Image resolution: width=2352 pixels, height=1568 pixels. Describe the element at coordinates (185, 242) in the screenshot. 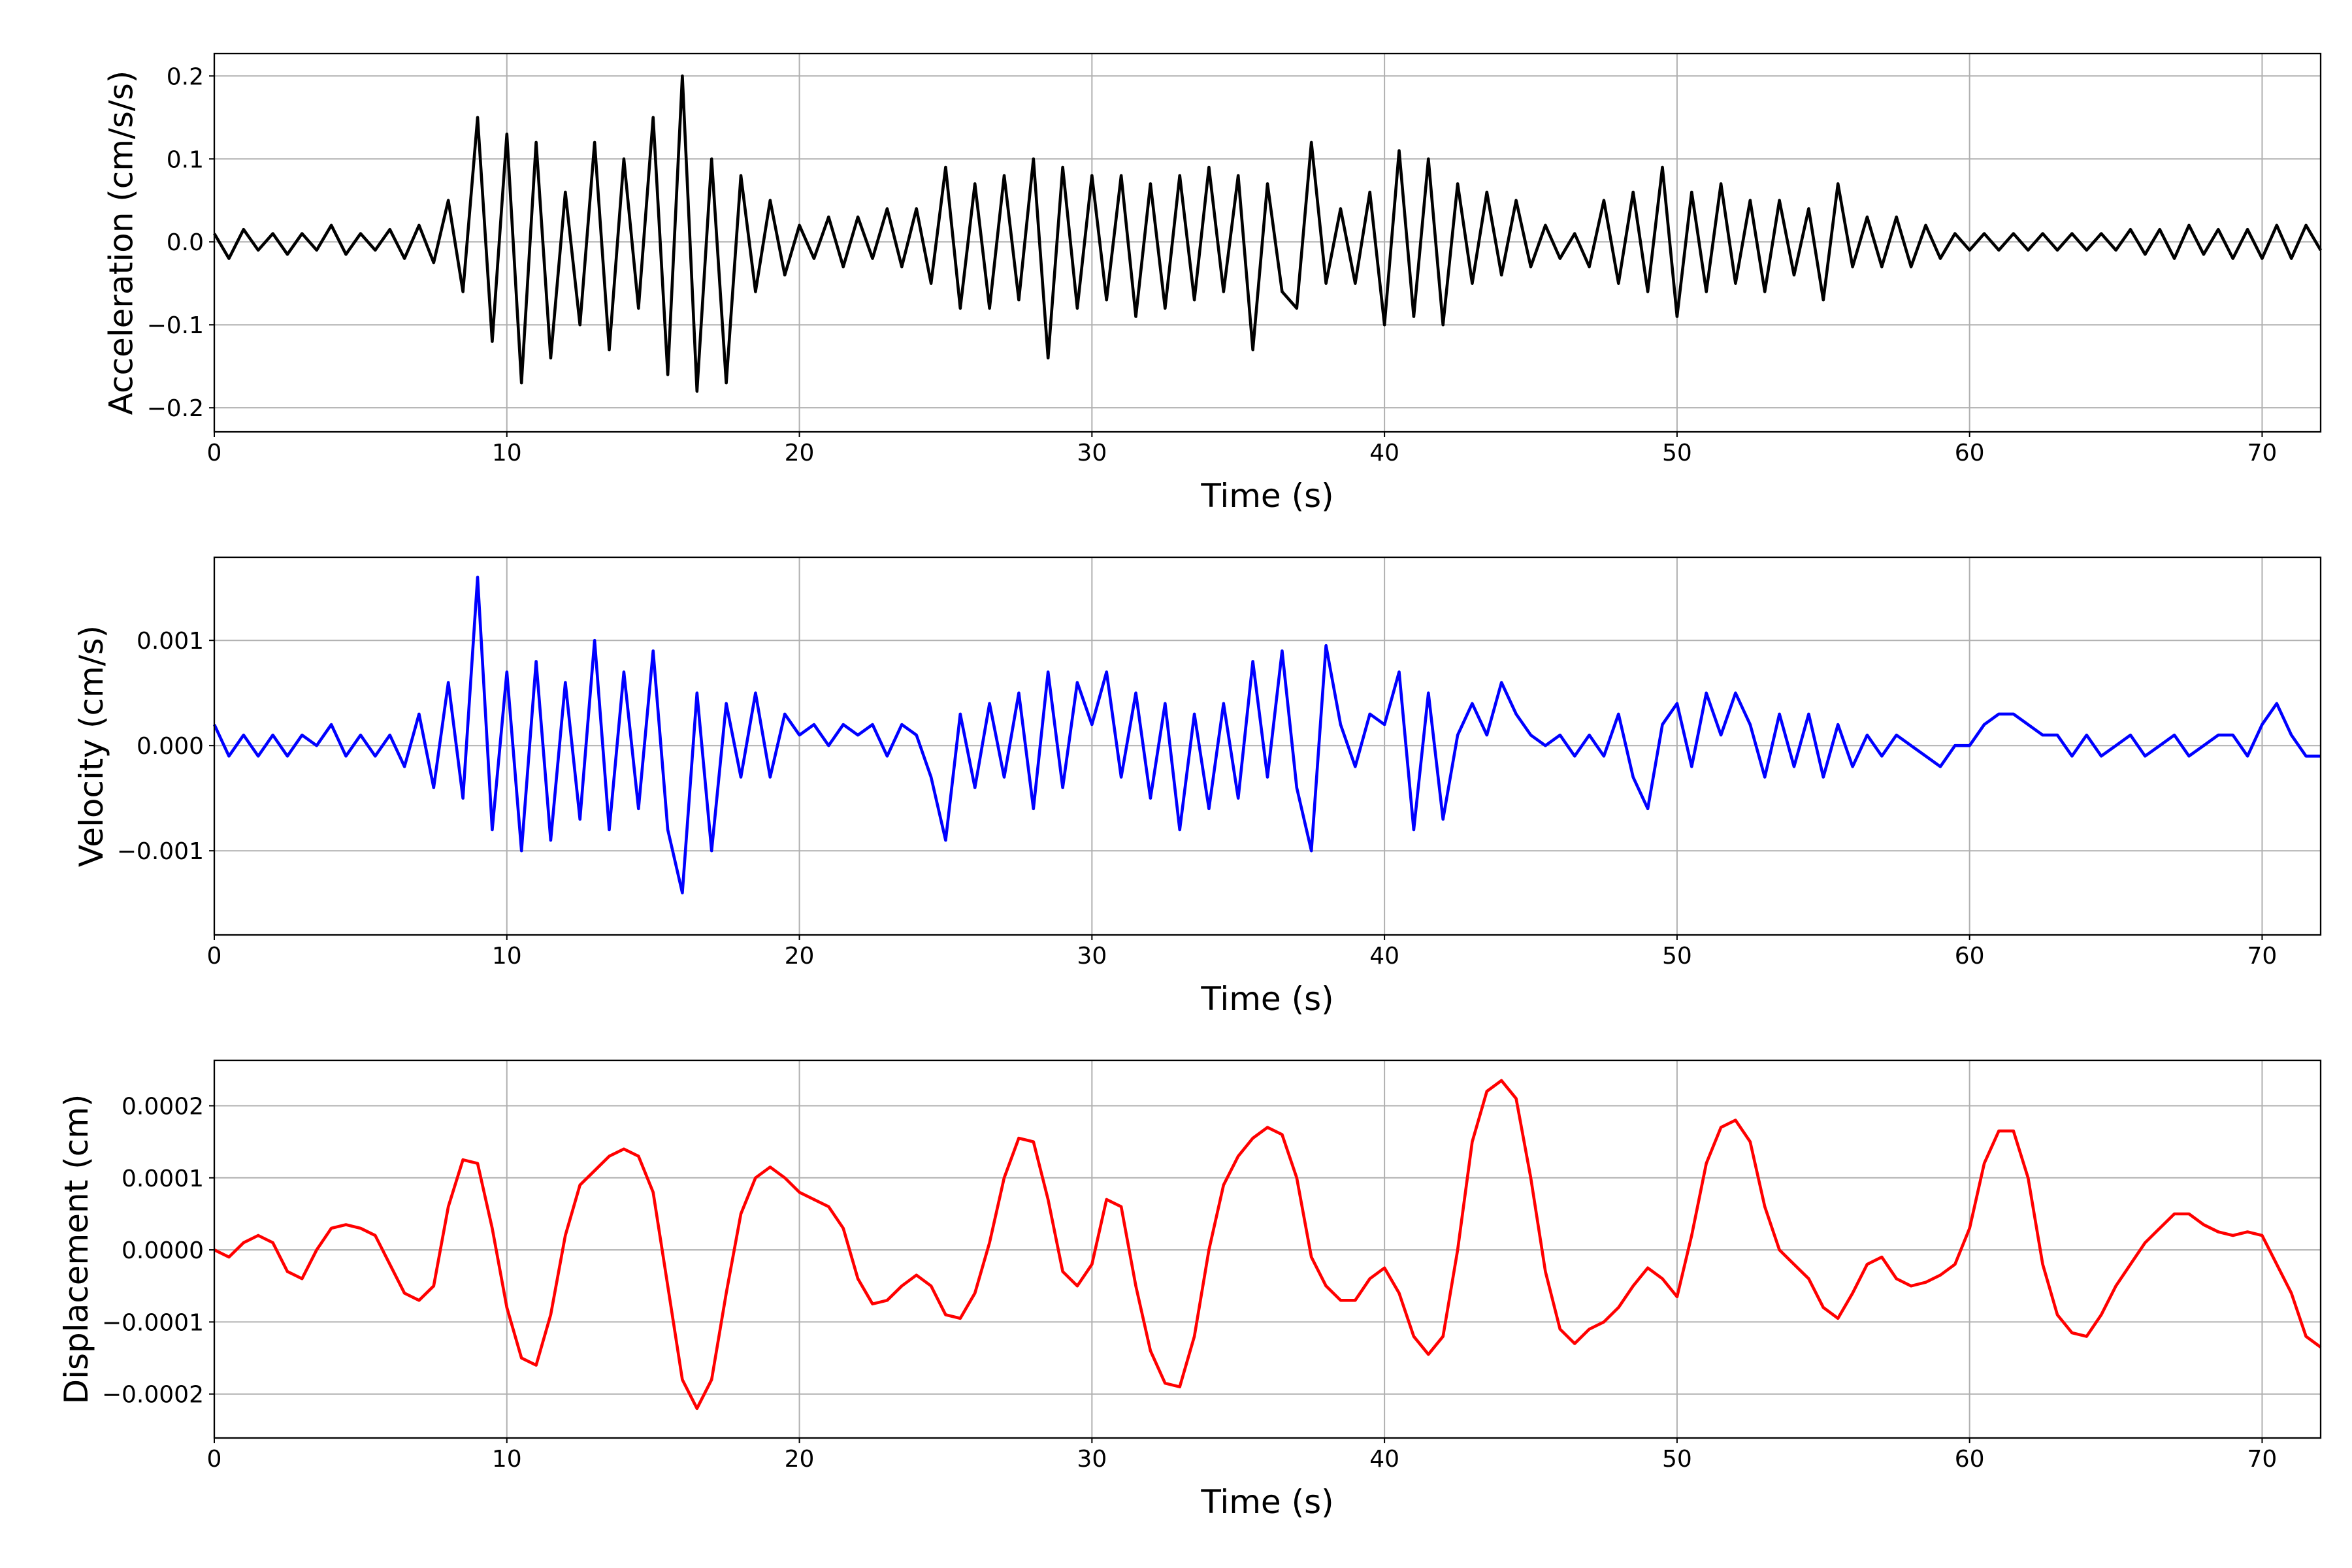

I see `y-tick-label: 0.0` at that location.